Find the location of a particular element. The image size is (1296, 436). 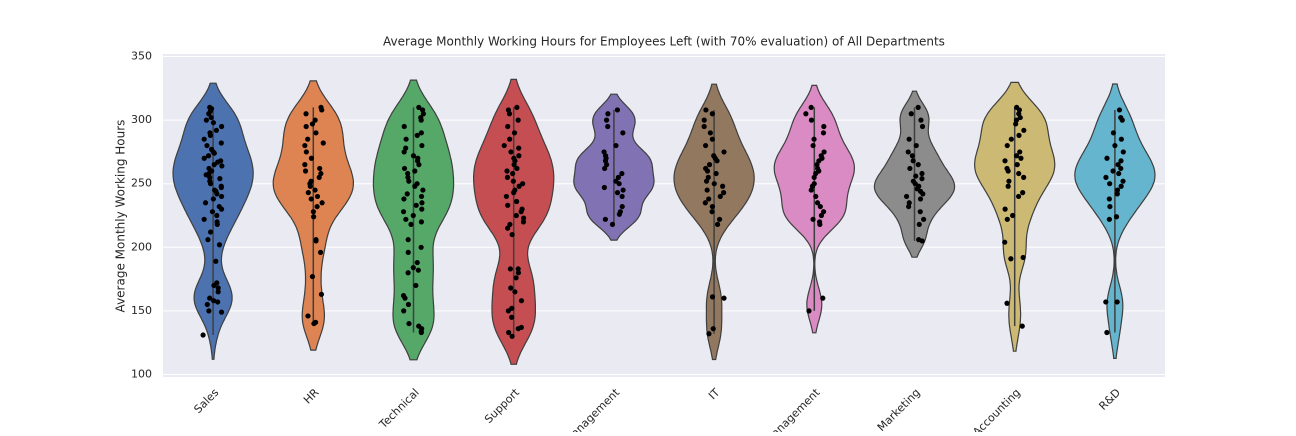

y-tick-label: 200 is located at coordinates (141, 246).